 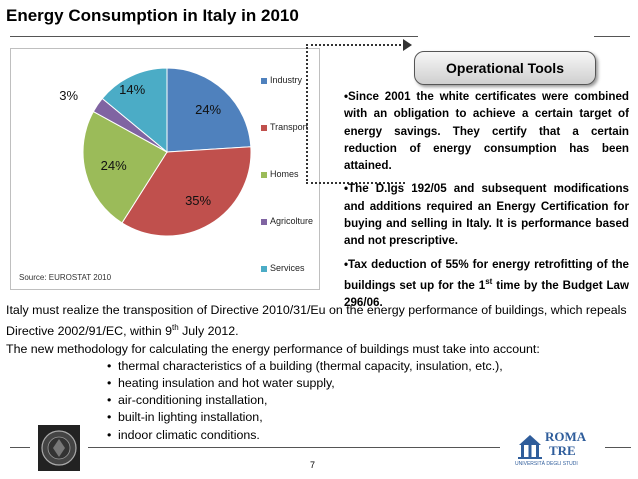 I want to click on tool-bullet-sup: st, so click(x=489, y=281).